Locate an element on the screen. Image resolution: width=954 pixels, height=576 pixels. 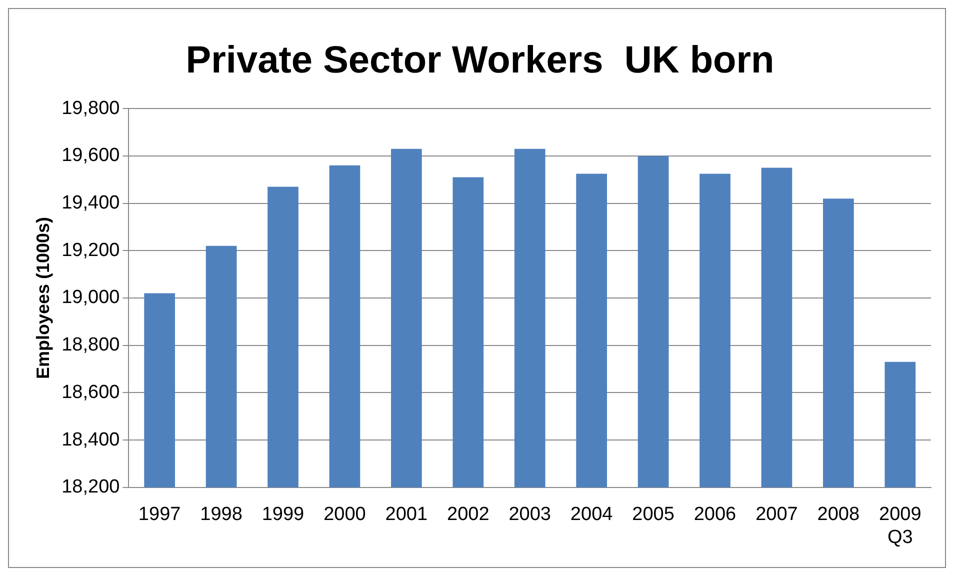
y-tick-label: 18,600 is located at coordinates (91, 392).